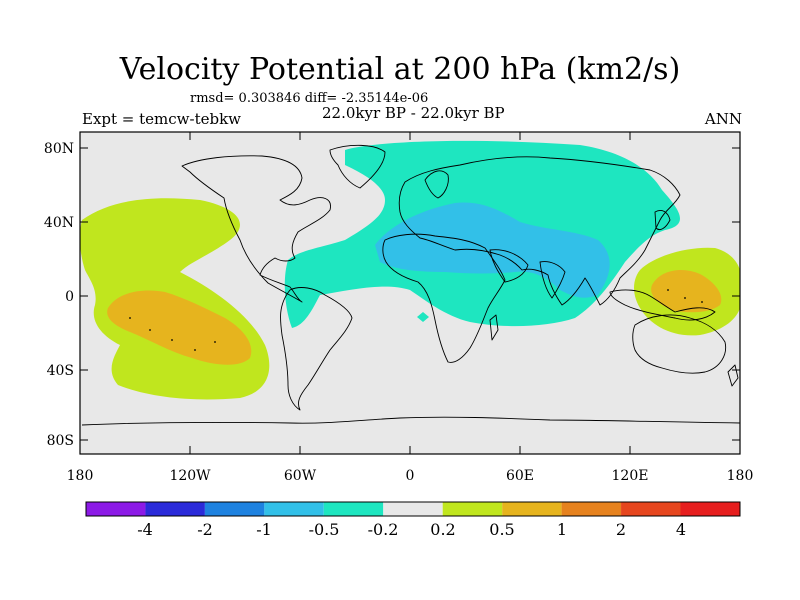 The height and width of the screenshot is (600, 800). Describe the element at coordinates (264, 529) in the screenshot. I see `colorbar-label: -1` at that location.